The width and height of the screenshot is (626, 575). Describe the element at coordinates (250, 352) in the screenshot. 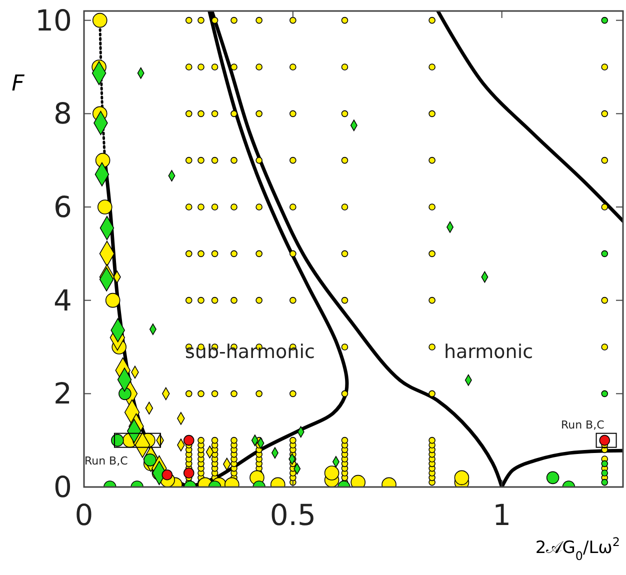

I see `annotation: sub-harmonic` at that location.